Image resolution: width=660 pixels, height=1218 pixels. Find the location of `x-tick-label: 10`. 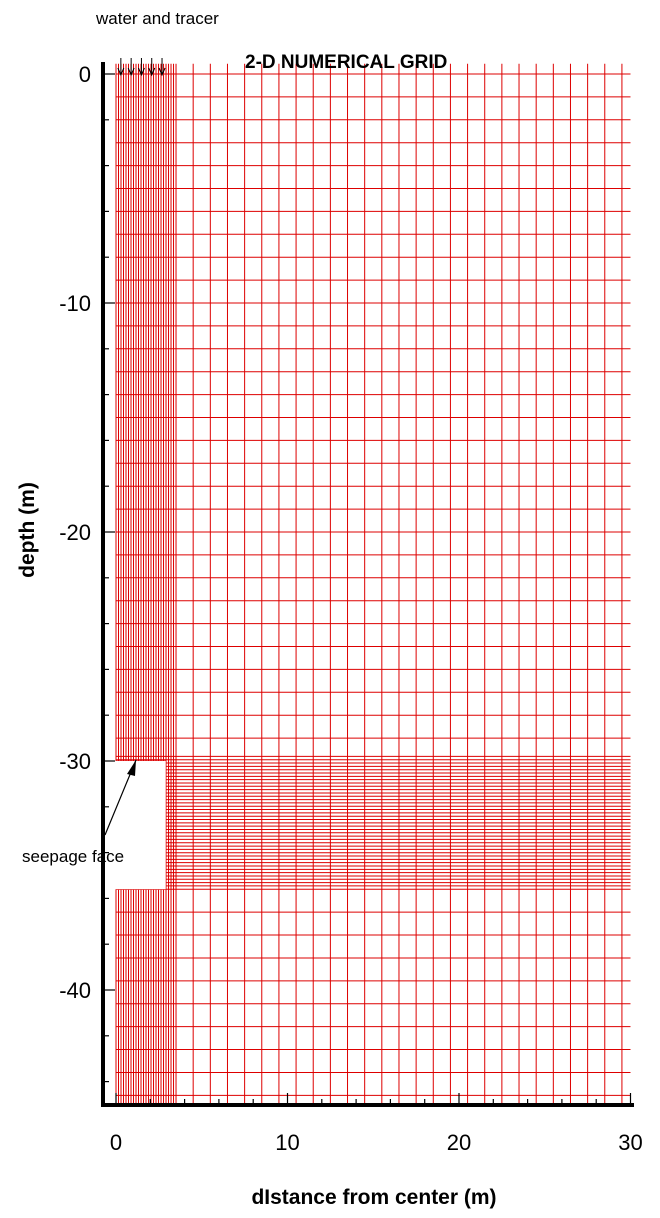

x-tick-label: 10 is located at coordinates (287, 1142).